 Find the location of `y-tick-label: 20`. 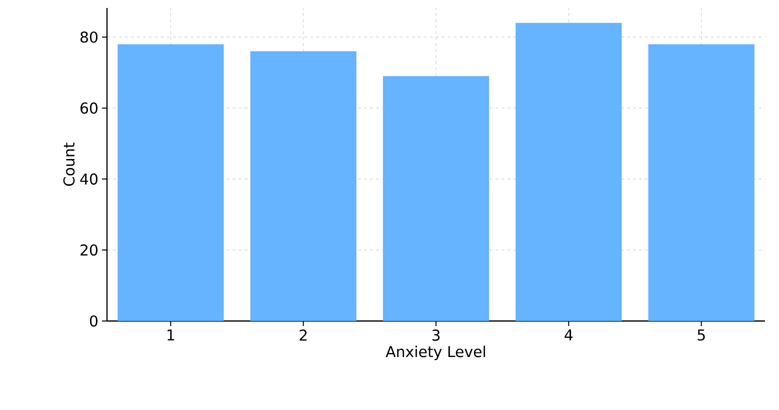

y-tick-label: 20 is located at coordinates (89, 250).